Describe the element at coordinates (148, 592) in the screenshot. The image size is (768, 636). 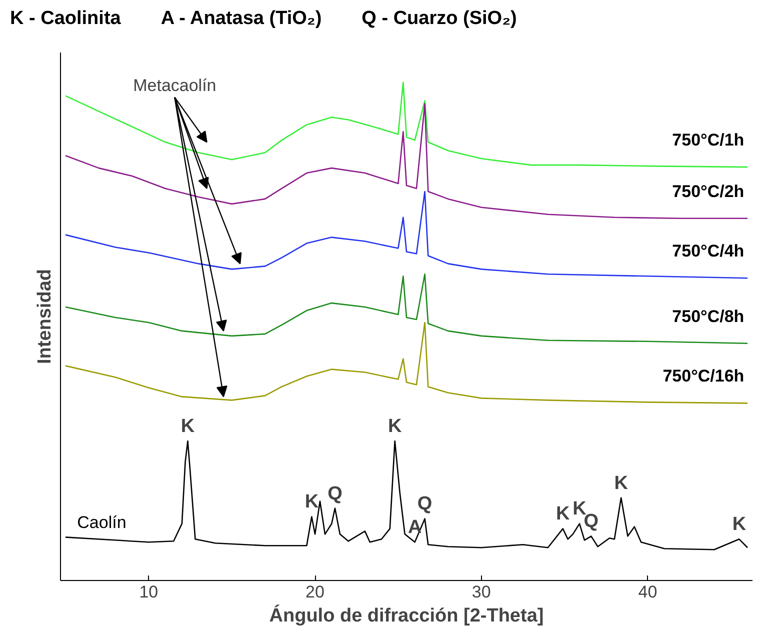
I see `x-tick-label: 10` at that location.